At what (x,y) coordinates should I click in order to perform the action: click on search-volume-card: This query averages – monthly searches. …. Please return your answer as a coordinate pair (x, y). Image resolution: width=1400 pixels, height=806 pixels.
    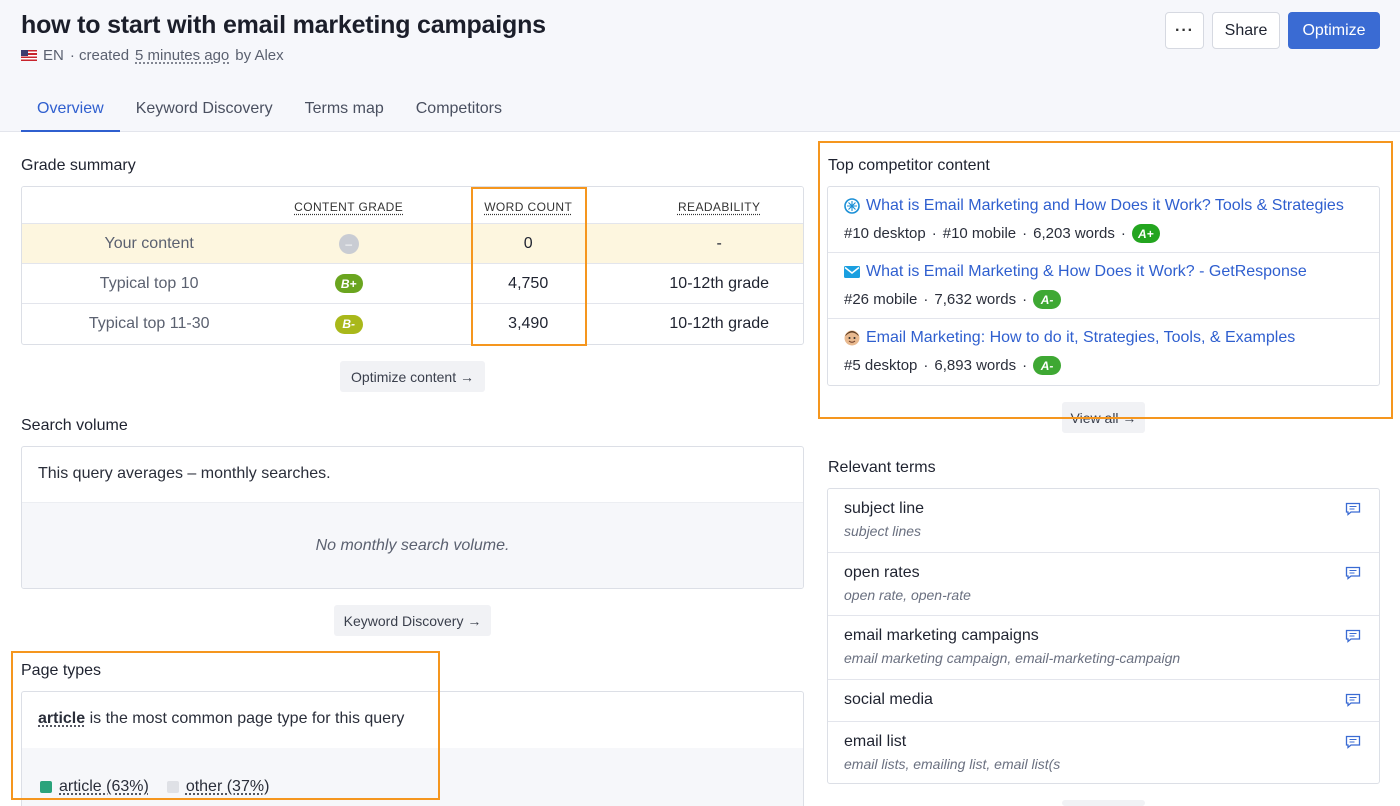
    Looking at the image, I should click on (412, 517).